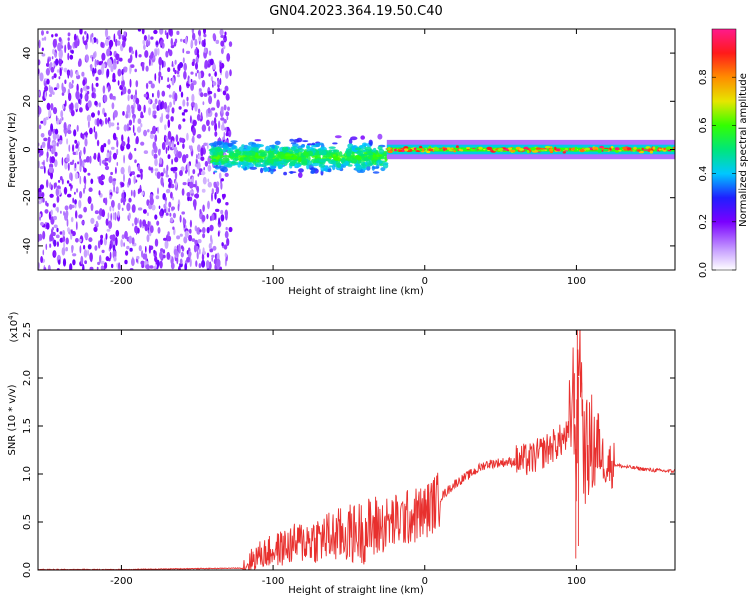 This screenshot has height=600, width=750. I want to click on snr-scale-open: (x10, so click(14, 331).